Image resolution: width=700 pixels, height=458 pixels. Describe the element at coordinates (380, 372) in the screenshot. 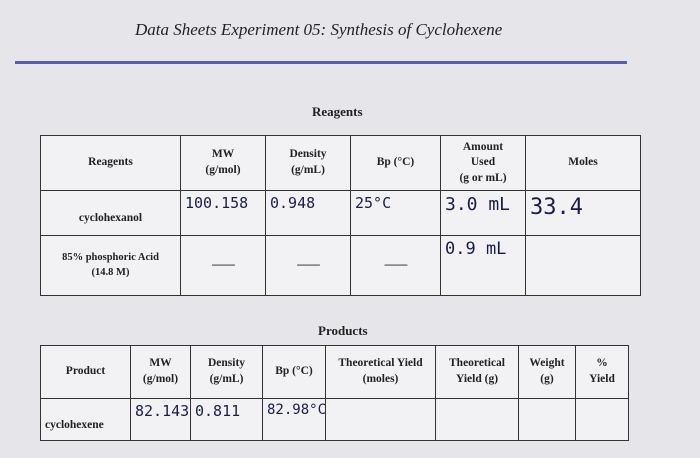

I see `header-cell: Theoretical Yield (moles)` at that location.